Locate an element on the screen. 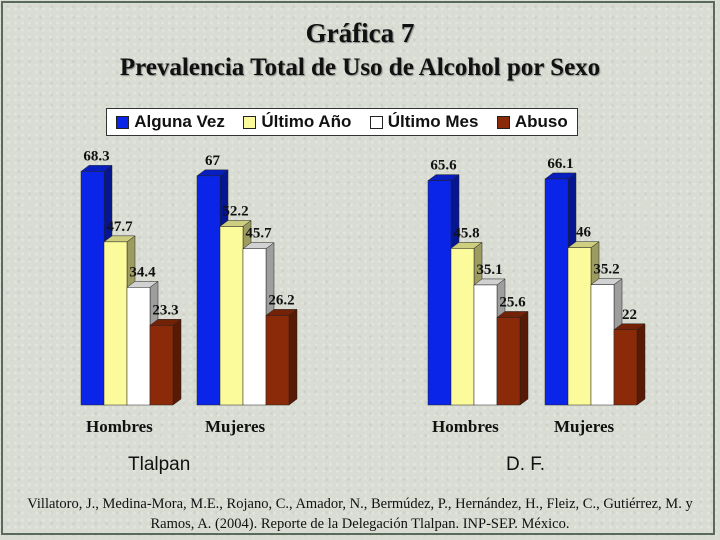  legend-item-abuso: Abuso is located at coordinates (532, 122).